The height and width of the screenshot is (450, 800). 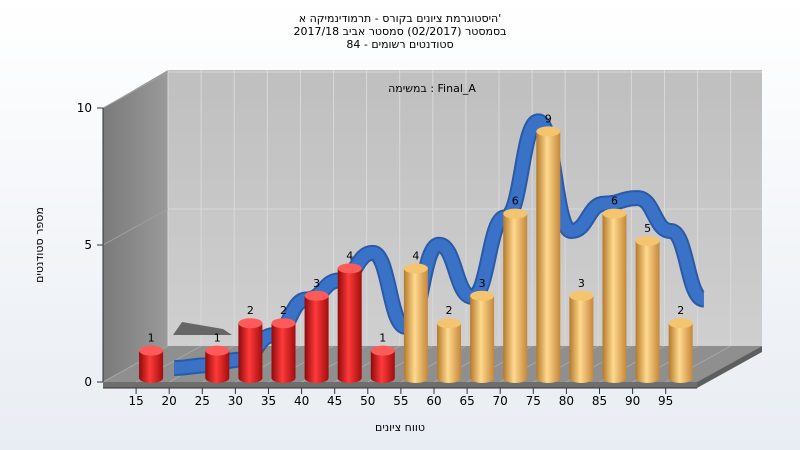 I want to click on x-tick-label: 15, so click(x=135, y=401).